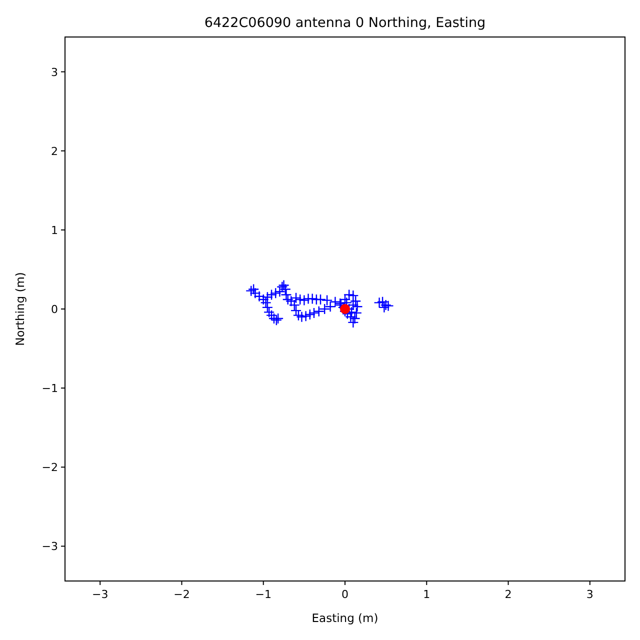 This screenshot has width=640, height=640. Describe the element at coordinates (54, 72) in the screenshot. I see `y-tick-label: 3` at that location.